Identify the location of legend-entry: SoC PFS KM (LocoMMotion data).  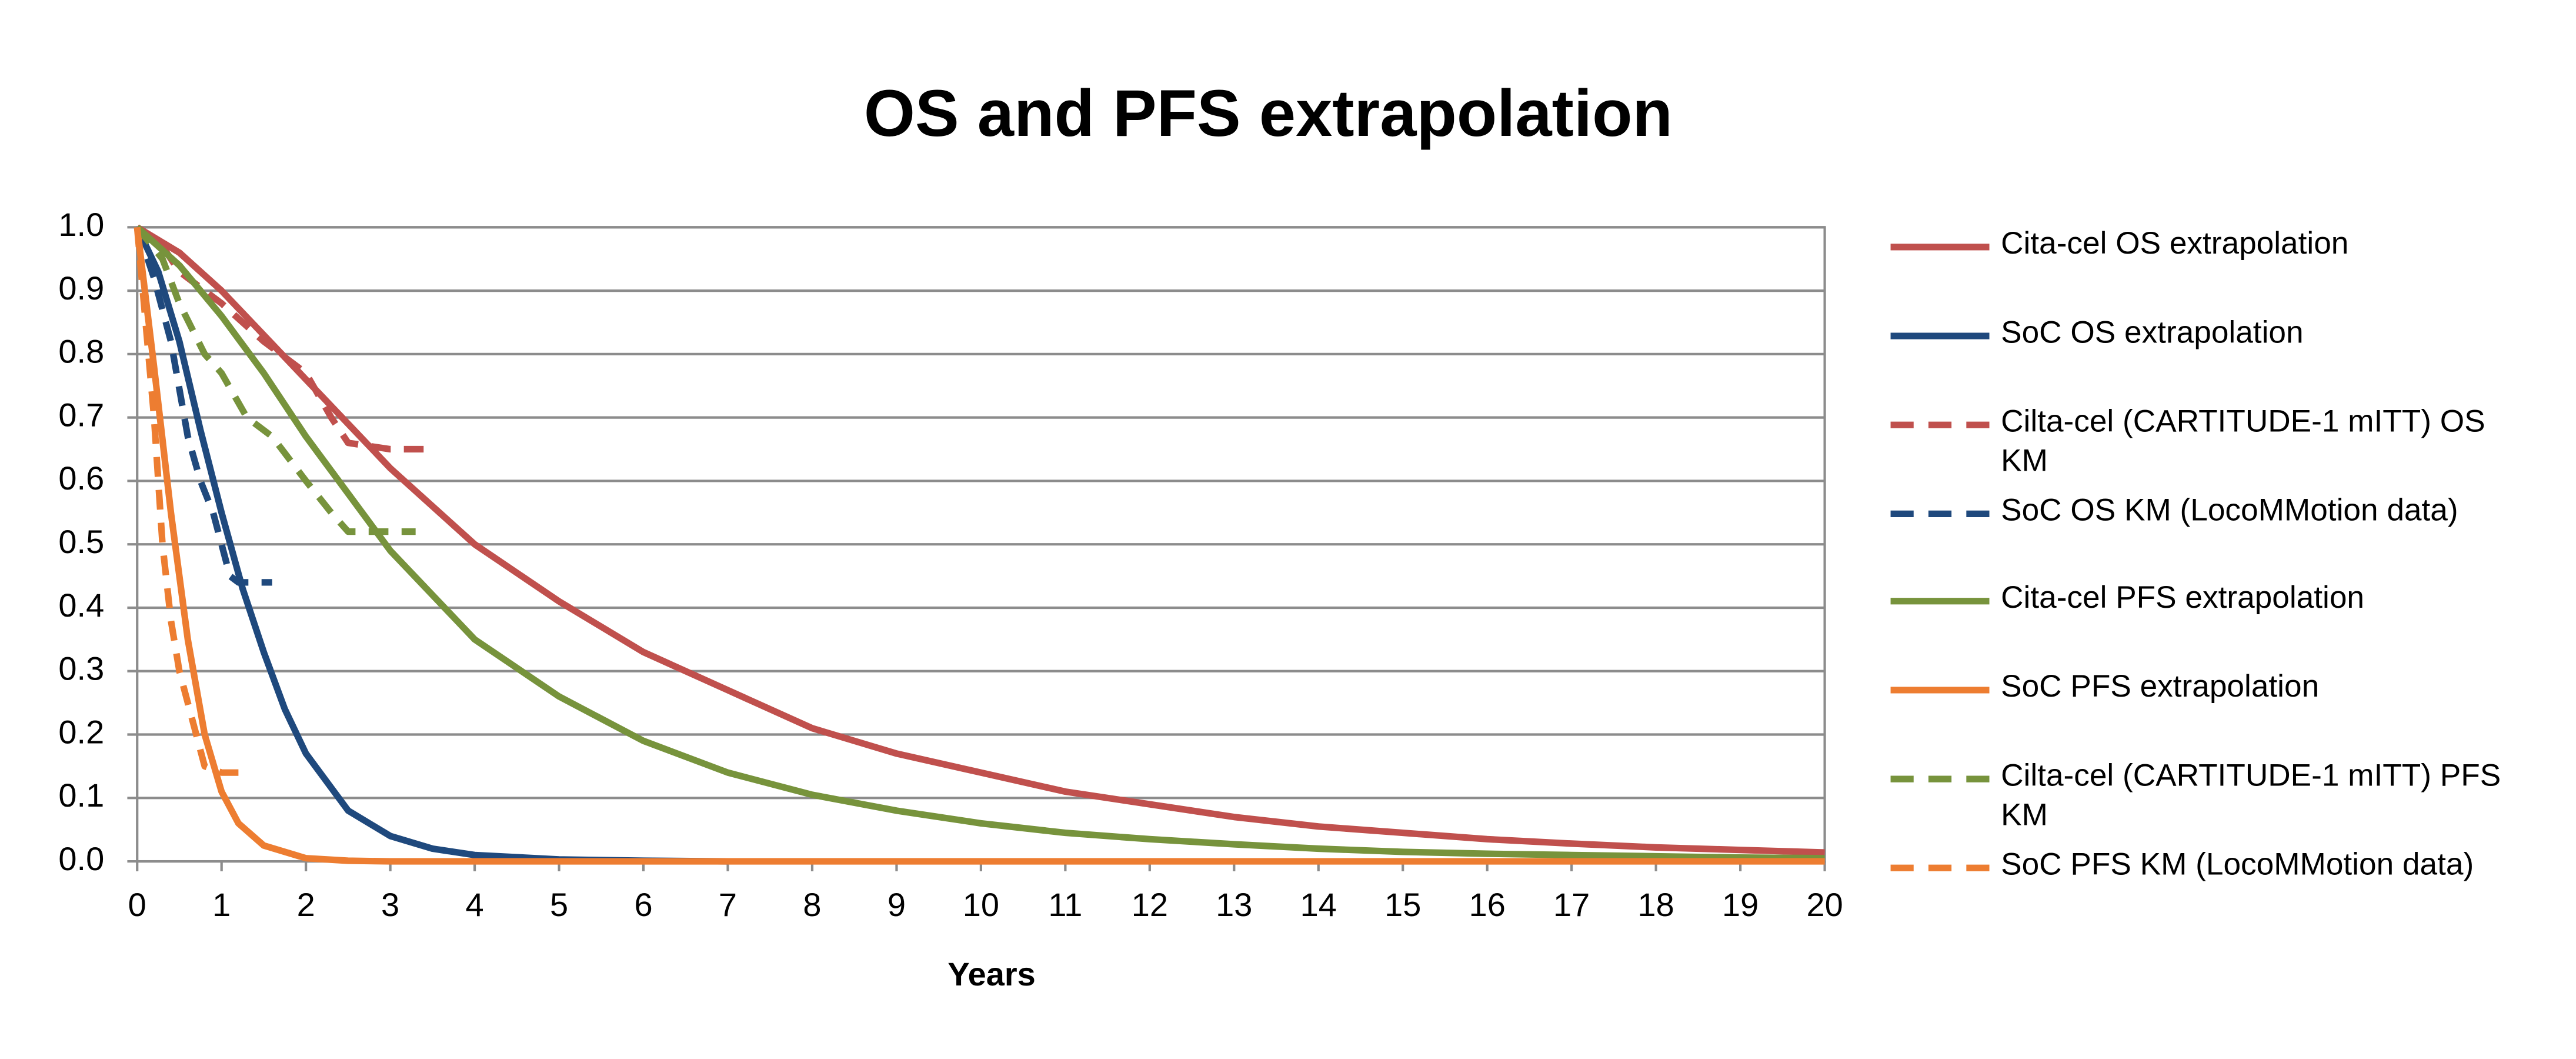
(2237, 865).